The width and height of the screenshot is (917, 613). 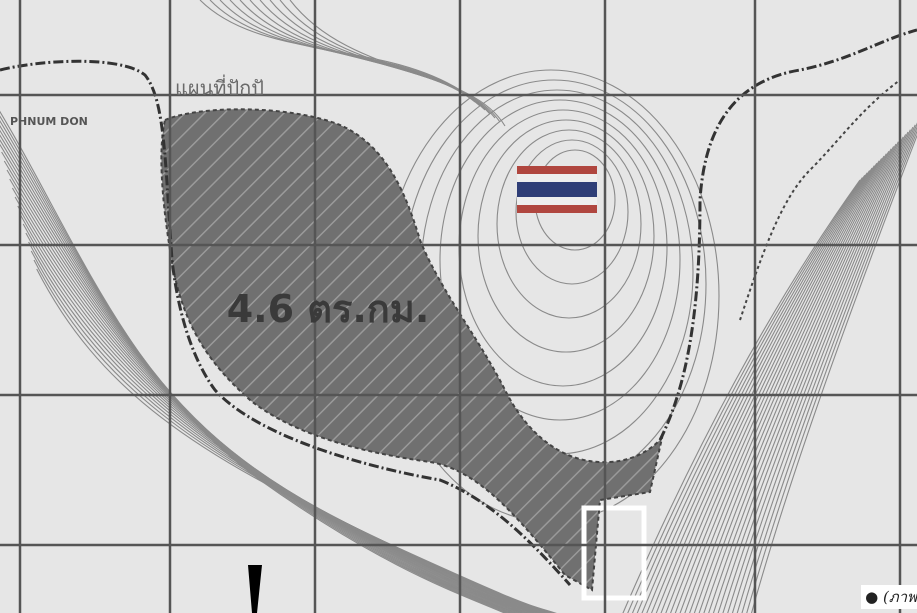 I want to click on map-label: PHNUM DON, so click(x=49, y=121).